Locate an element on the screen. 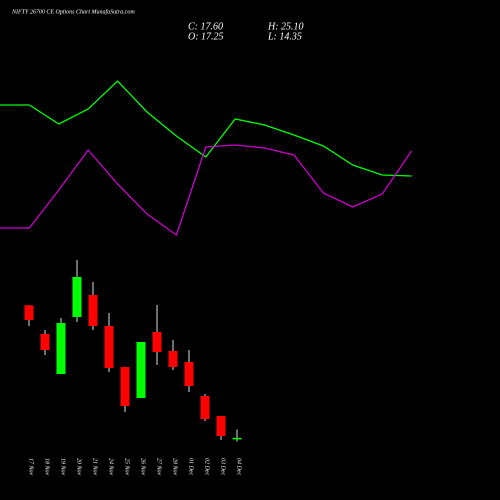 The image size is (500, 500). x-tick-label: 28 Nov is located at coordinates (175, 467).